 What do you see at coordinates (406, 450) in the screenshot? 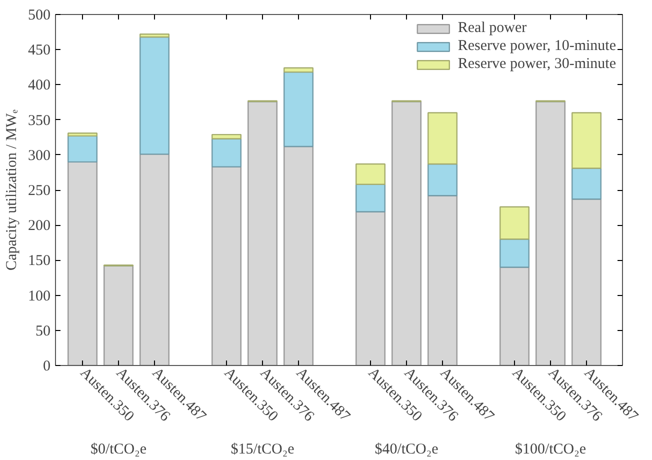
I see `text: $40/tCO₂e` at bounding box center [406, 450].